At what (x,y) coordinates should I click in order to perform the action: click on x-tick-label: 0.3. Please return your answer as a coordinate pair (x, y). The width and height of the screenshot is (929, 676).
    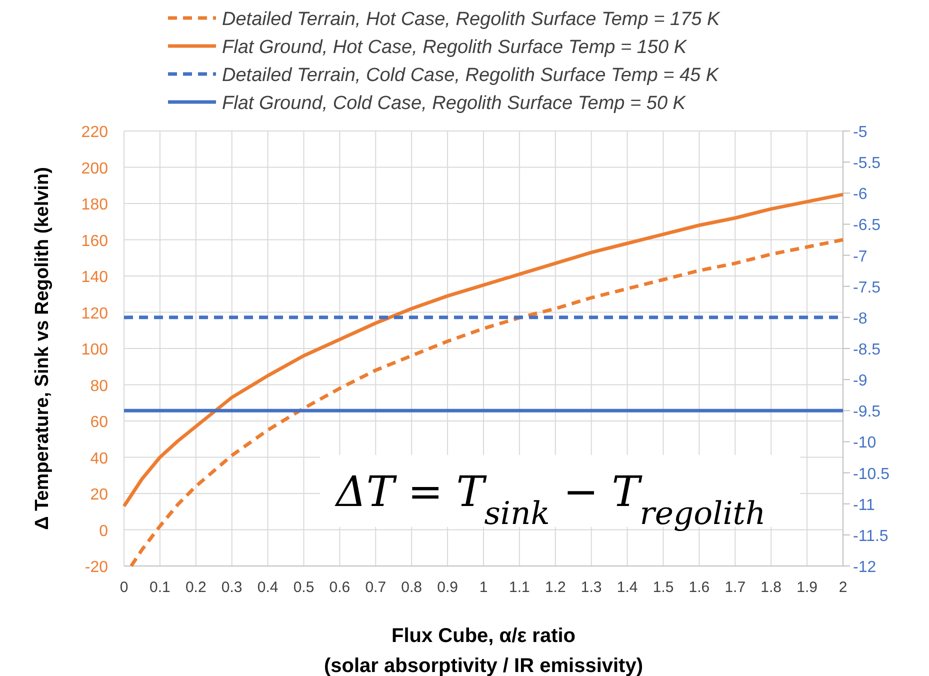
    Looking at the image, I should click on (231, 587).